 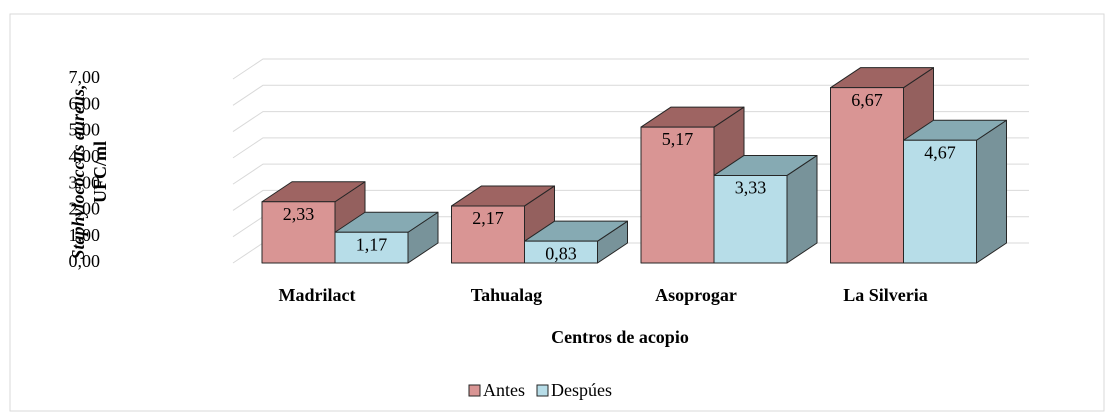 I want to click on x-tick-label: Tahualag, so click(x=506, y=295).